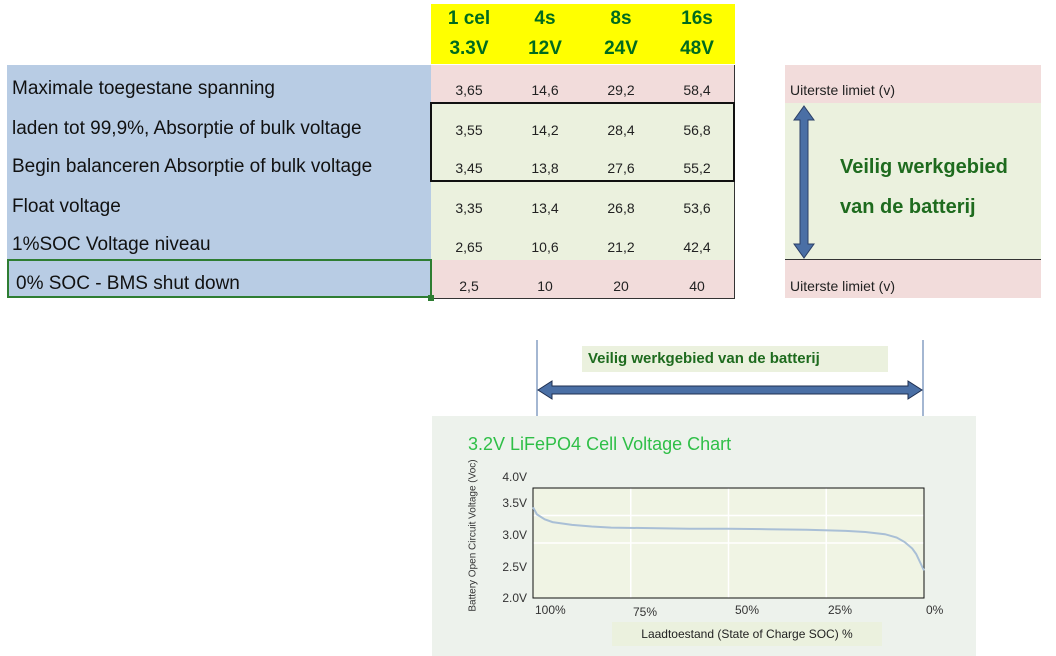 This screenshot has height=656, width=1056. What do you see at coordinates (697, 48) in the screenshot?
I see `header-col-4-line2: 48V` at bounding box center [697, 48].